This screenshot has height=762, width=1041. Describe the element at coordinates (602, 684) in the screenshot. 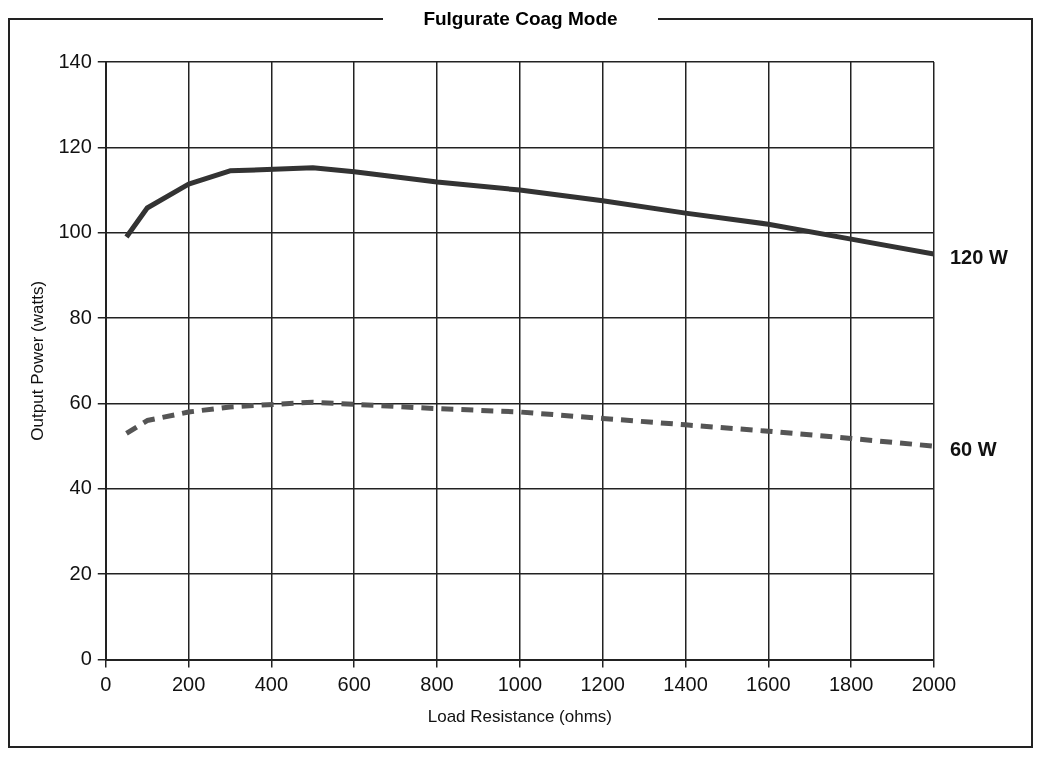

I see `x-tick-label: 1200` at that location.